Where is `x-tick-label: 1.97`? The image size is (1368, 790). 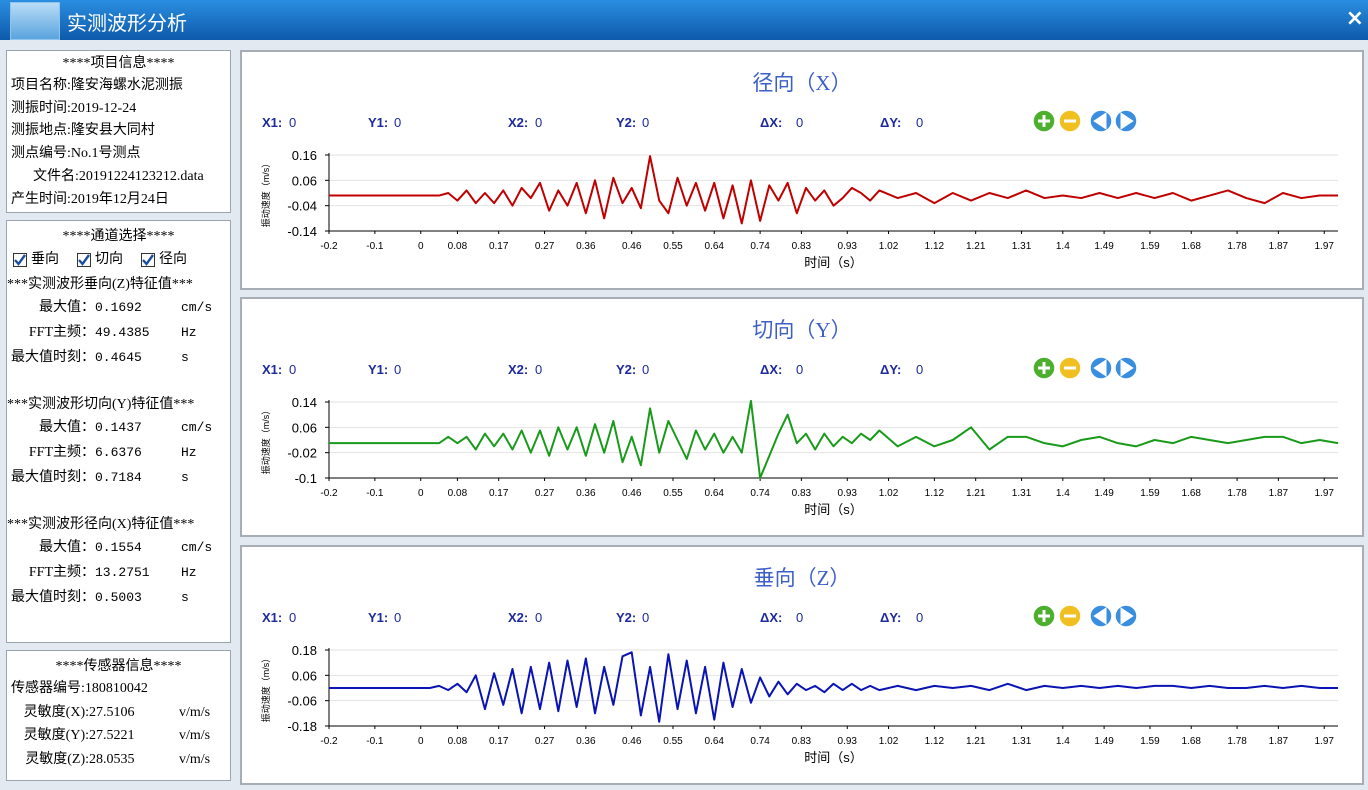
x-tick-label: 1.97 is located at coordinates (1325, 493).